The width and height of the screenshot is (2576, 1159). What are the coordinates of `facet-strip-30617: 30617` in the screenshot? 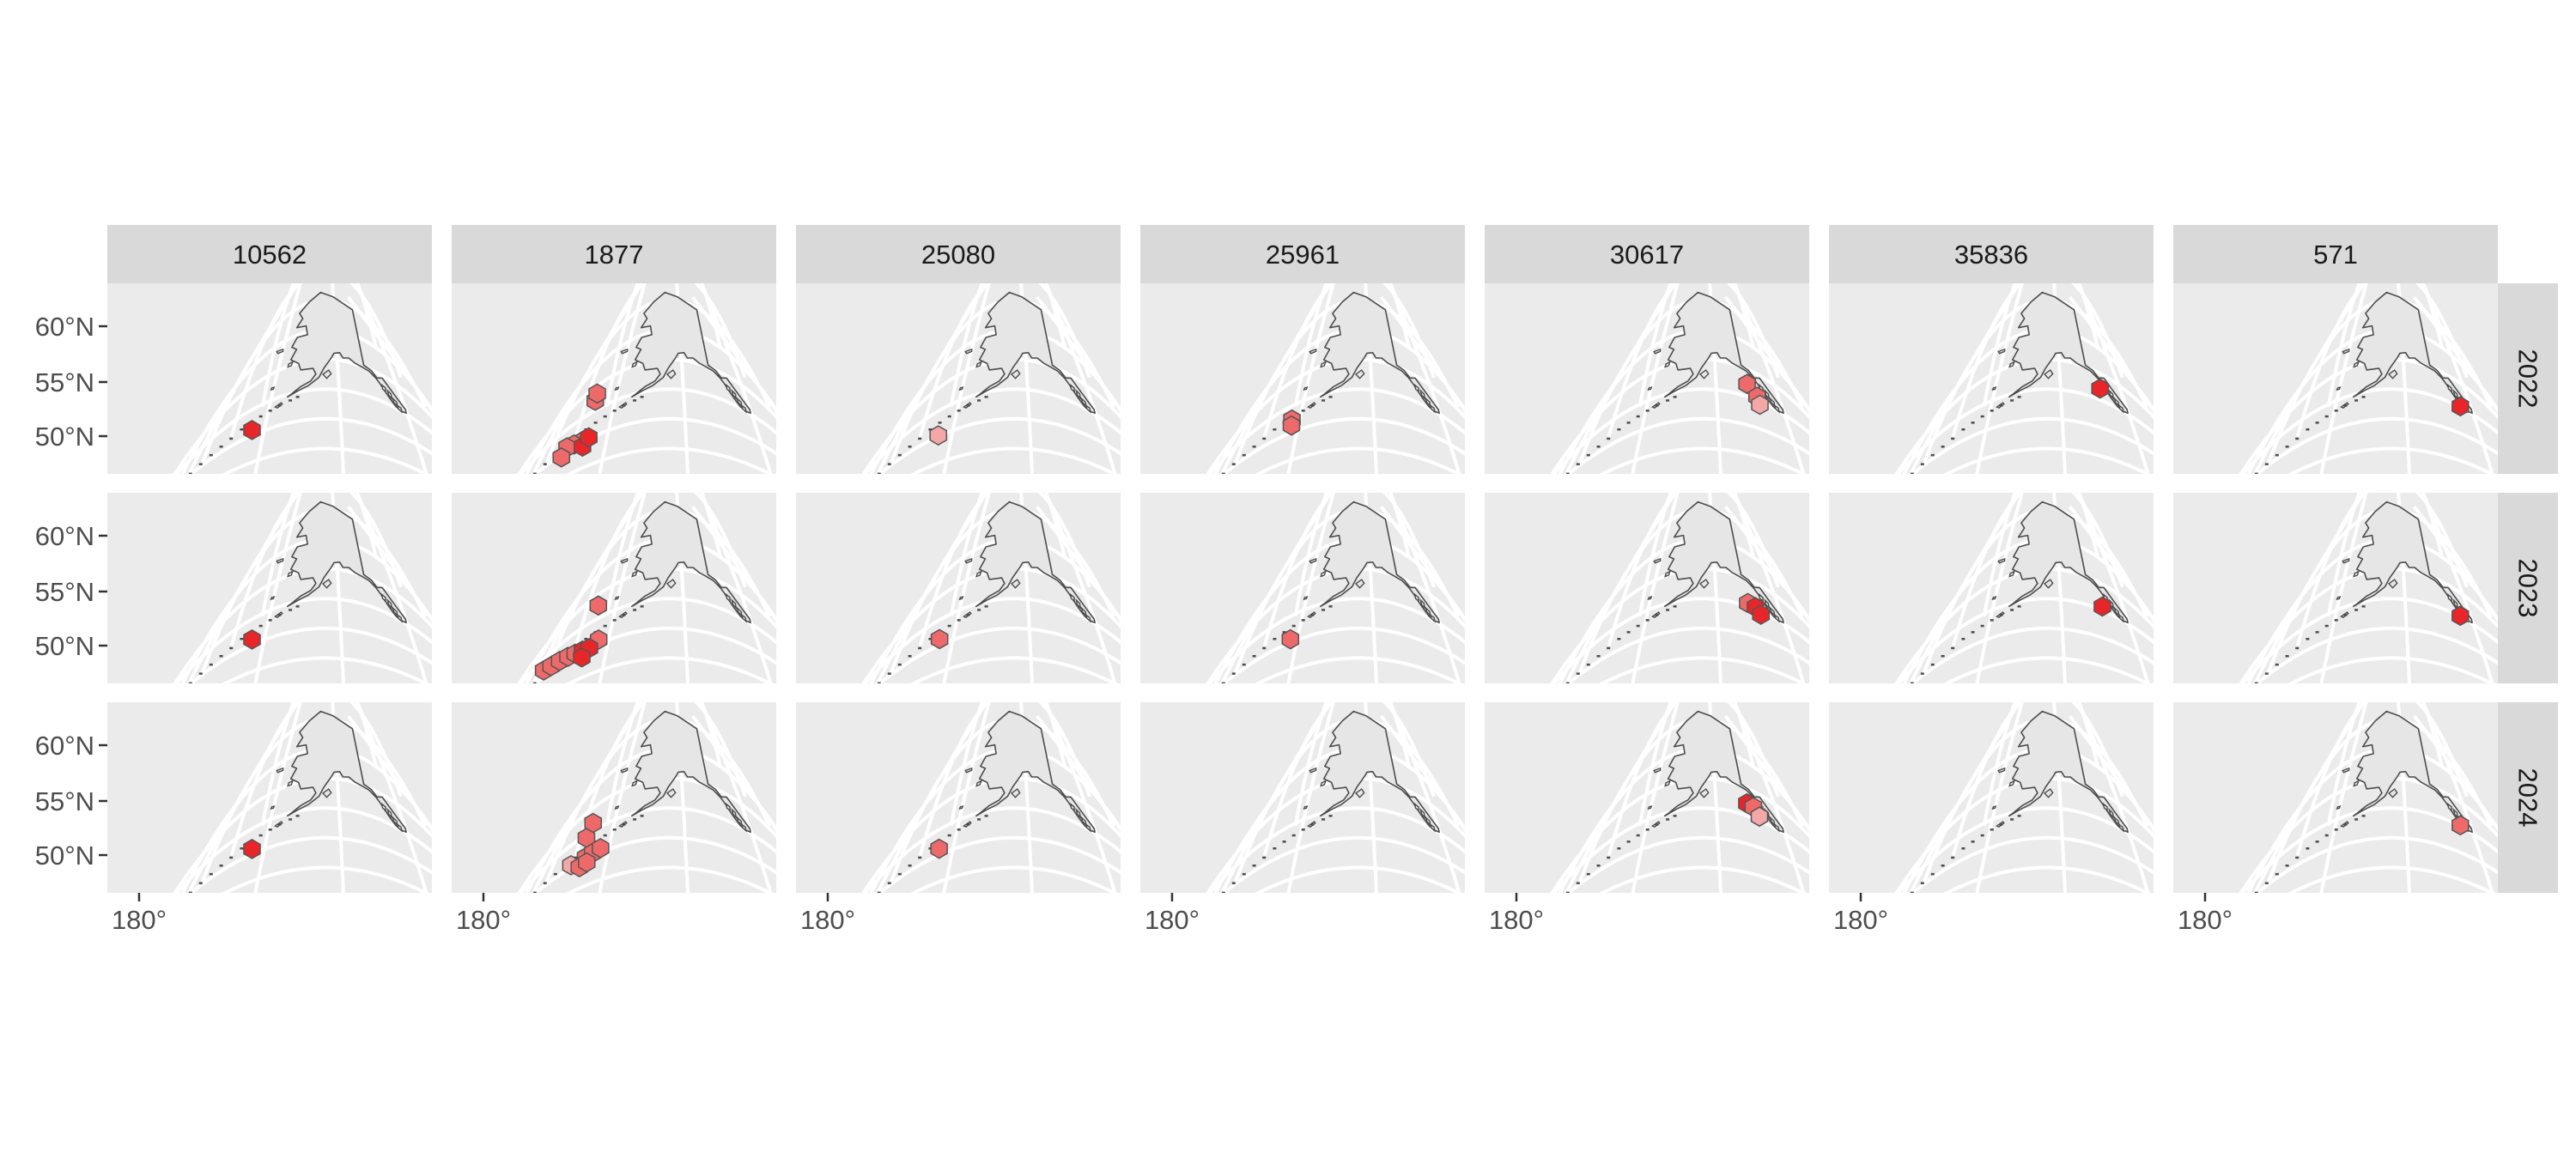 It's located at (1647, 254).